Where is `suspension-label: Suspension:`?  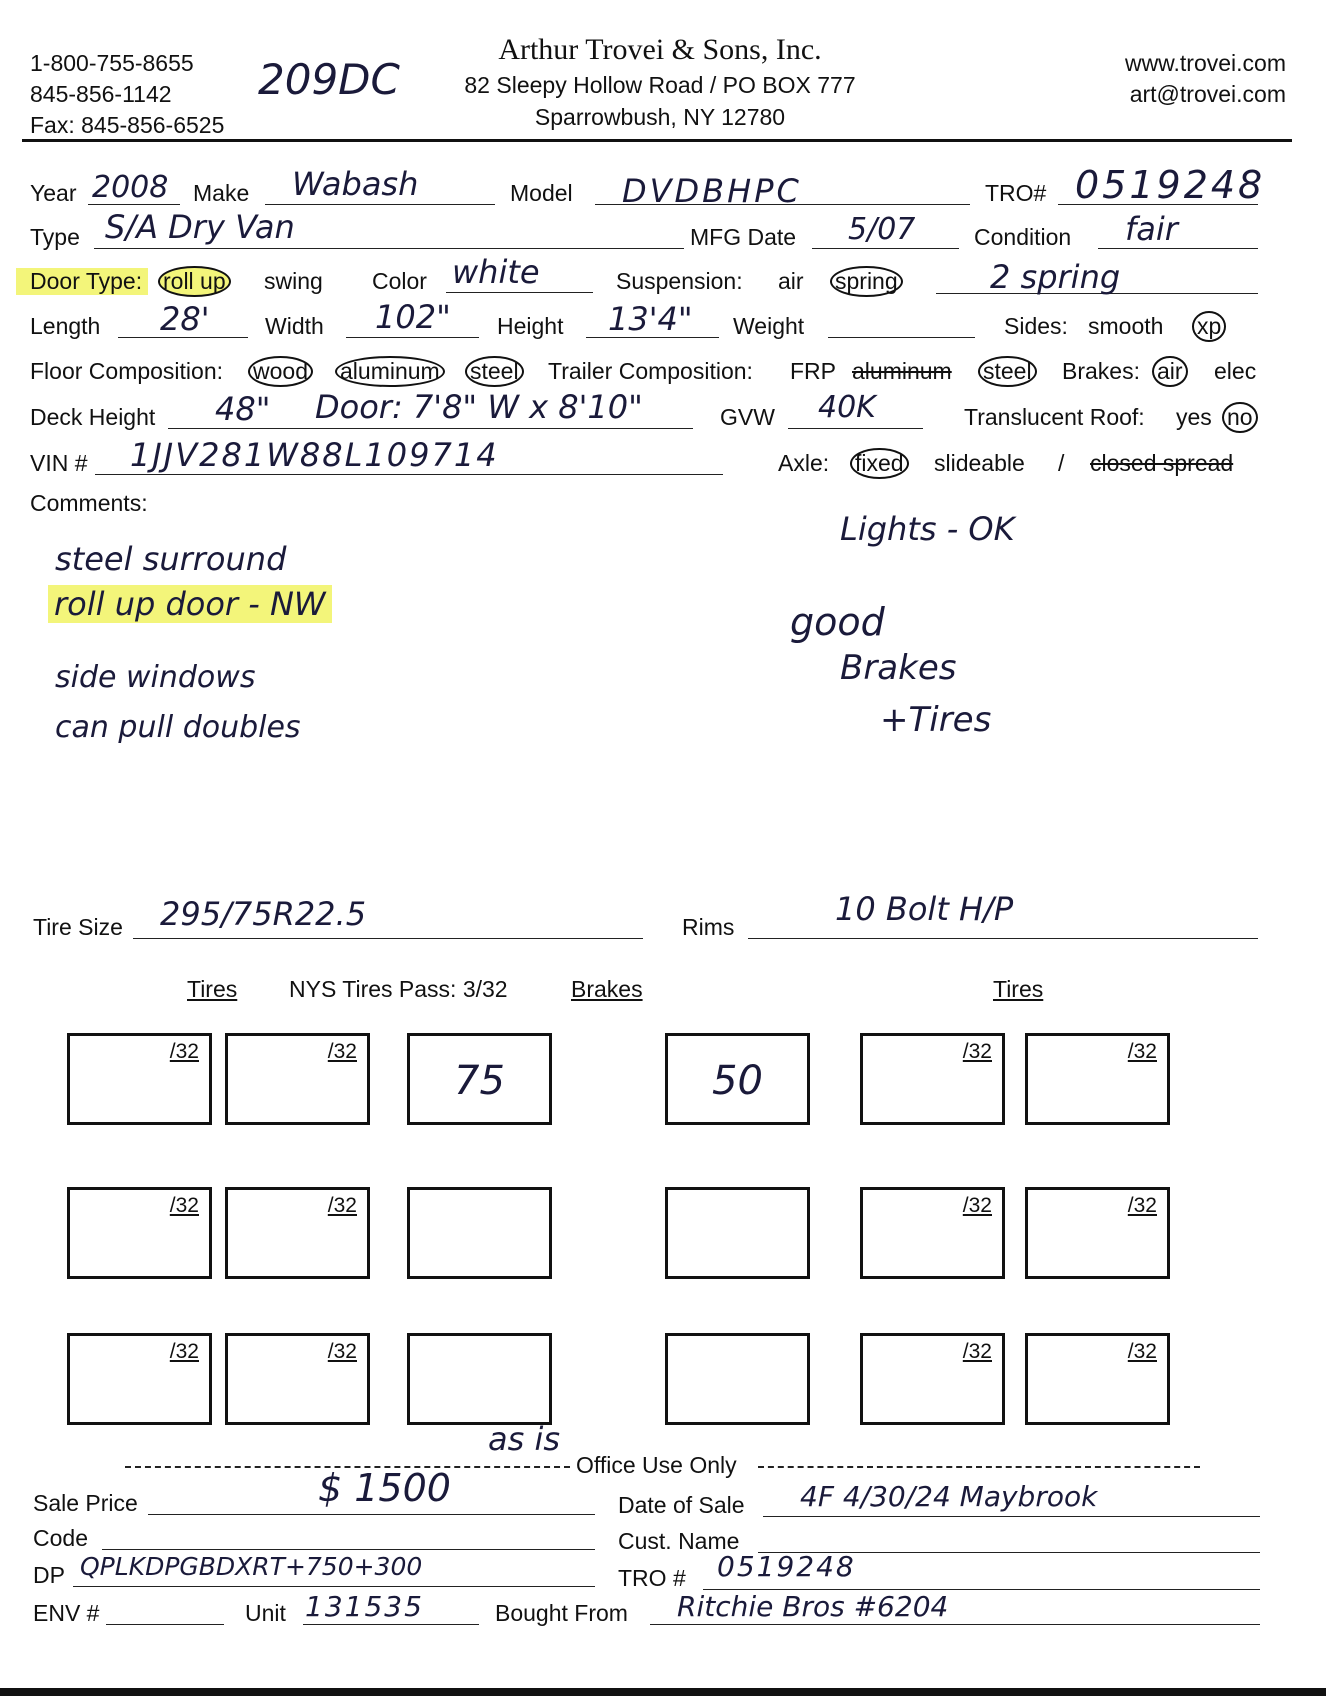
suspension-label: Suspension: is located at coordinates (679, 281).